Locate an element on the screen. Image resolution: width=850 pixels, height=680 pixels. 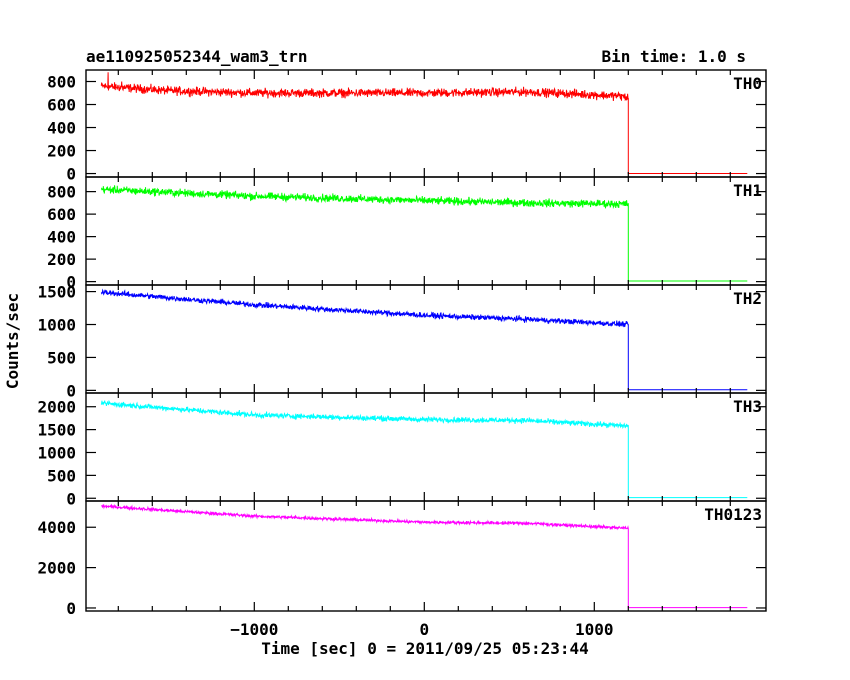
panel-label: TH0 is located at coordinates (747, 83).